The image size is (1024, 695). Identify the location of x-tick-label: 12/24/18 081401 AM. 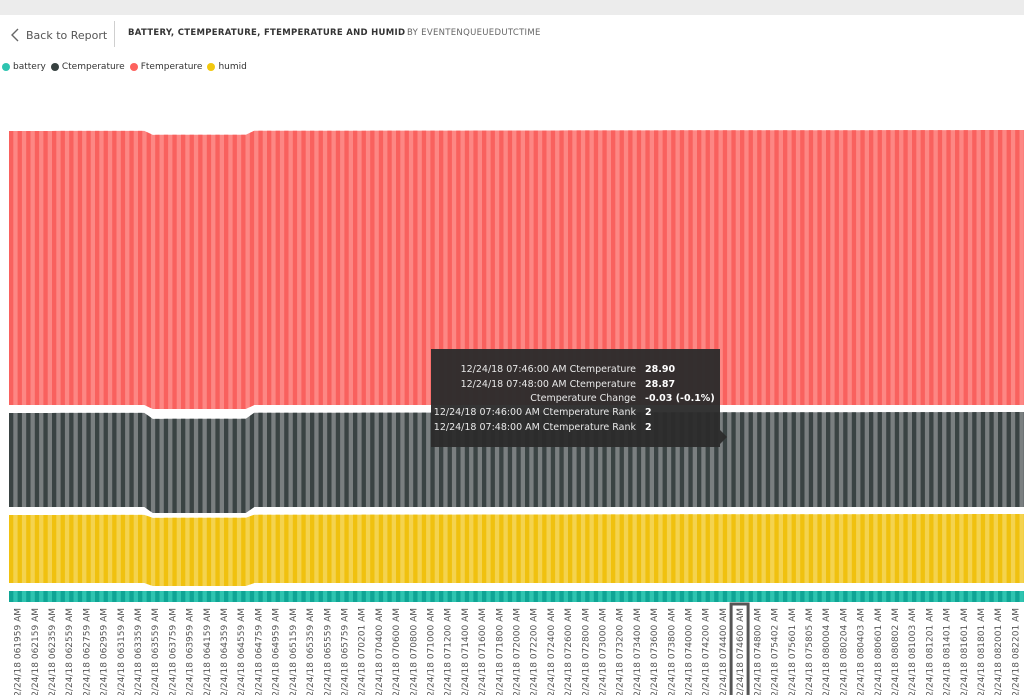
(948, 651).